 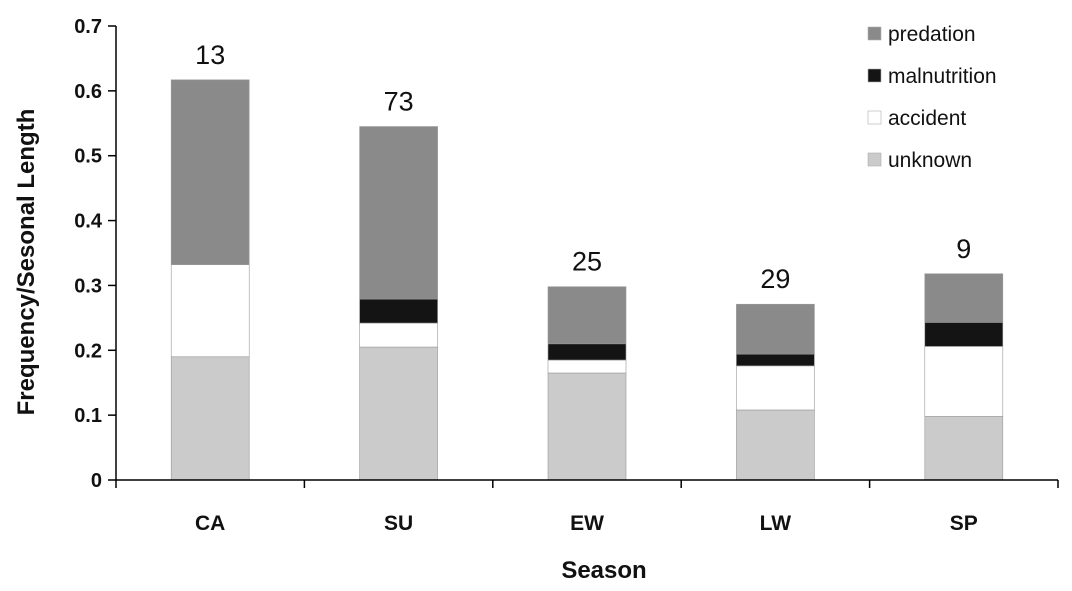 I want to click on x-tick-label: LW, so click(x=776, y=523).